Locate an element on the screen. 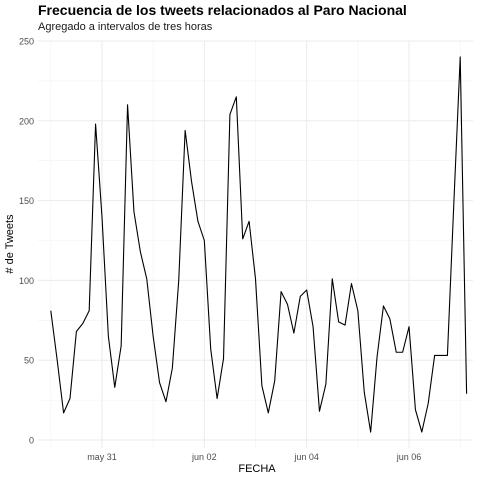 Image resolution: width=480 pixels, height=480 pixels. x-tick-label: jun 06 is located at coordinates (409, 457).